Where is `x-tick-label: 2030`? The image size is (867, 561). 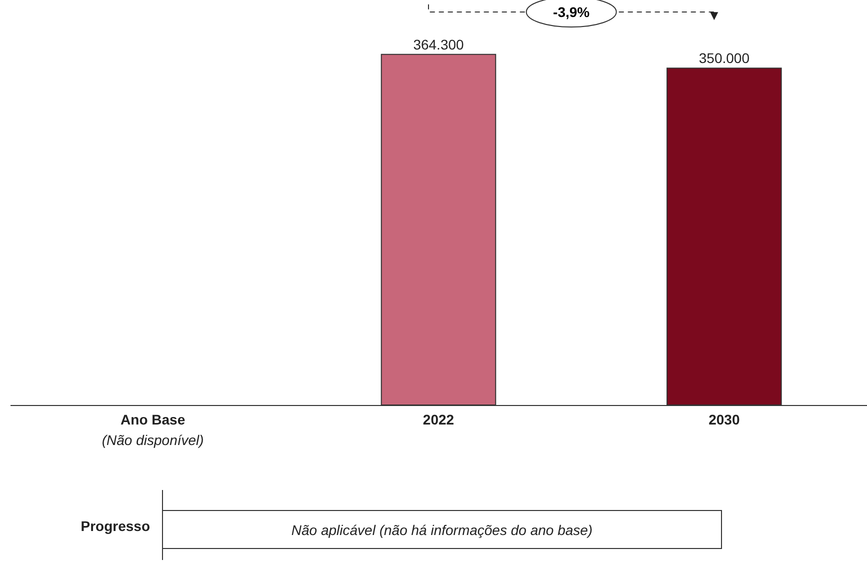
x-tick-label: 2030 is located at coordinates (724, 420).